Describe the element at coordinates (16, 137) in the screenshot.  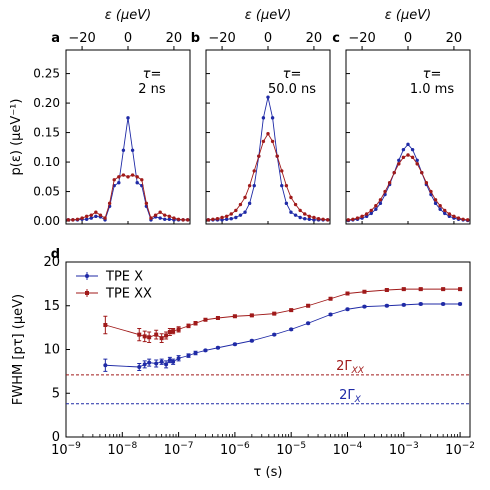
I see `panel-a-ylabel: p(ε) (μeV⁻¹)` at that location.